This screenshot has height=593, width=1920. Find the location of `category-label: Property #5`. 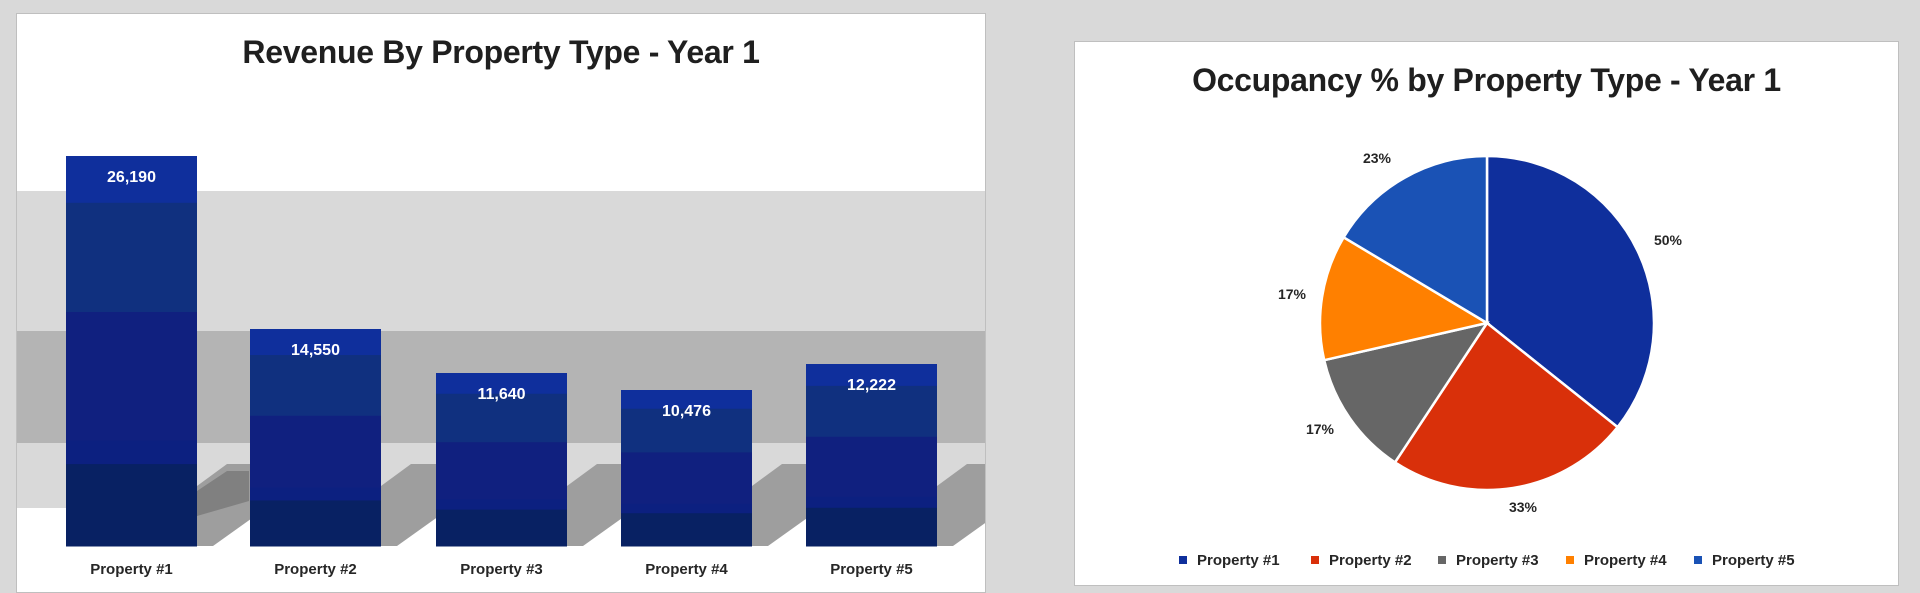

category-label: Property #5 is located at coordinates (871, 569).